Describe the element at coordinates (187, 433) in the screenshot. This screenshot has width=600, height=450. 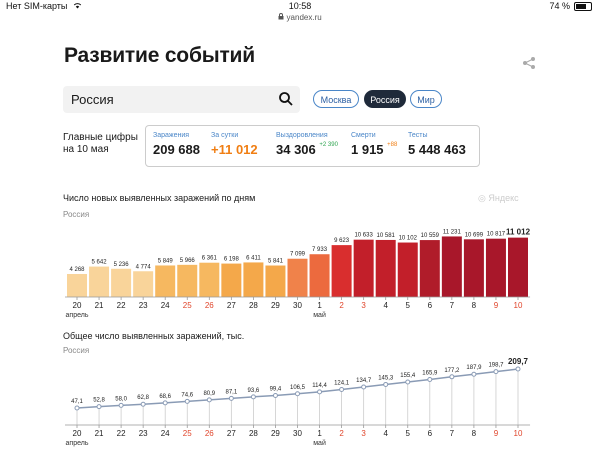
I see `x-tick-label-25: 25` at that location.